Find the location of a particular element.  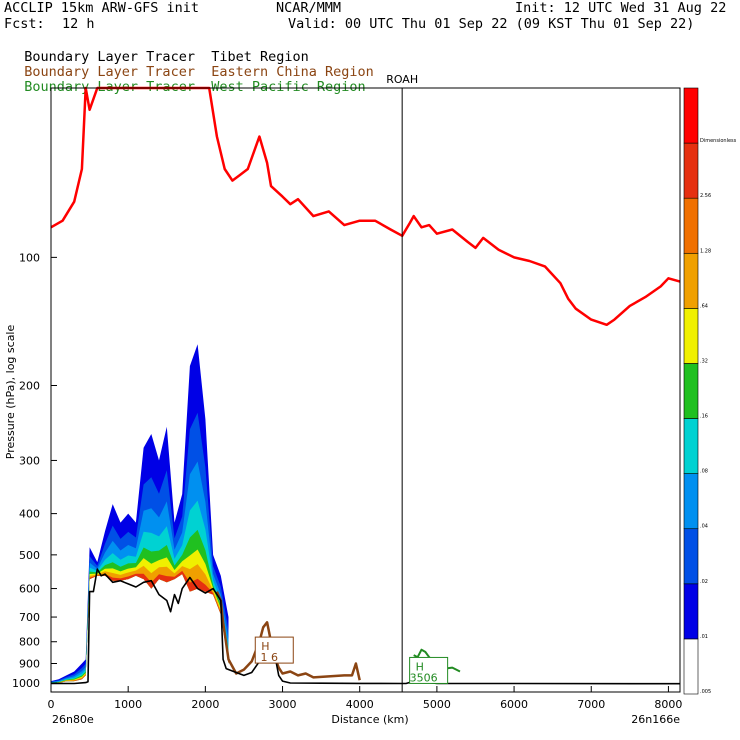

colorbar-level-0: .005 is located at coordinates (705, 692).